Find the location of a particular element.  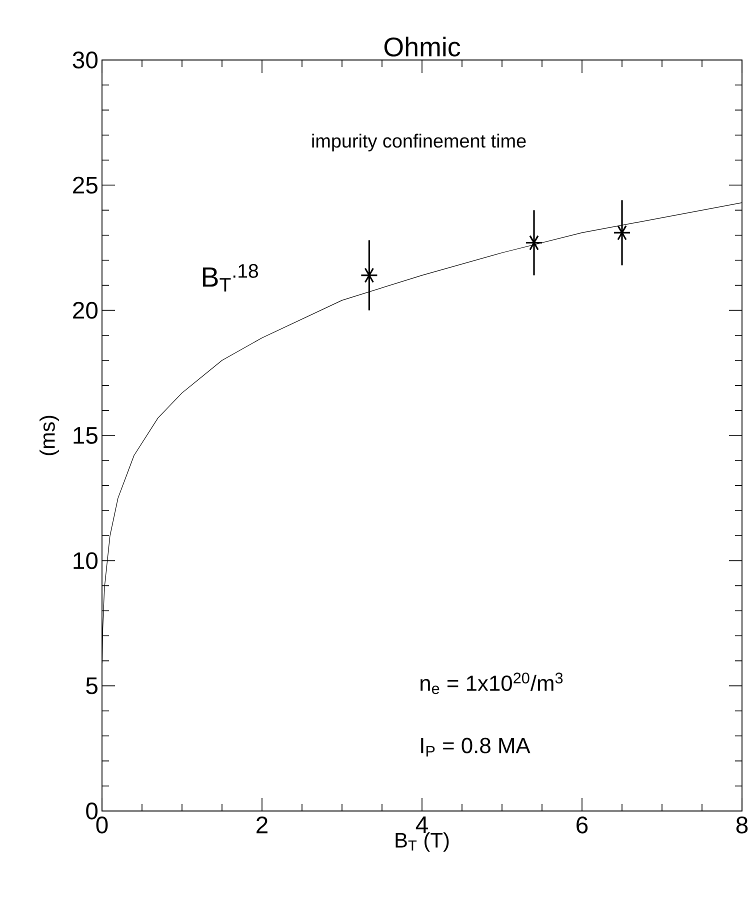

annotation: B$_{T}$.18 is located at coordinates (230, 278).